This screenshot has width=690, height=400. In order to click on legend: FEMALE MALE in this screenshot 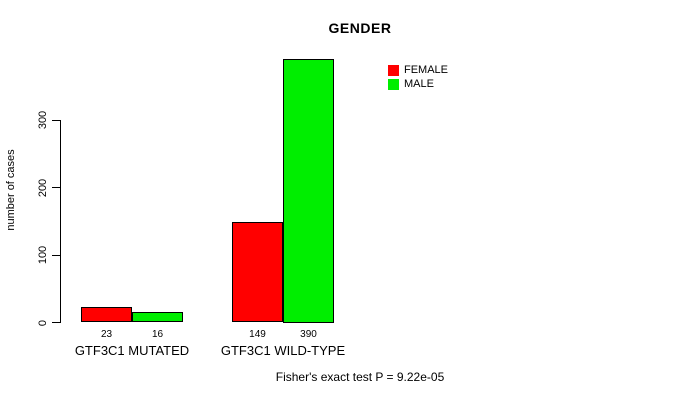, I will do `click(418, 78)`.